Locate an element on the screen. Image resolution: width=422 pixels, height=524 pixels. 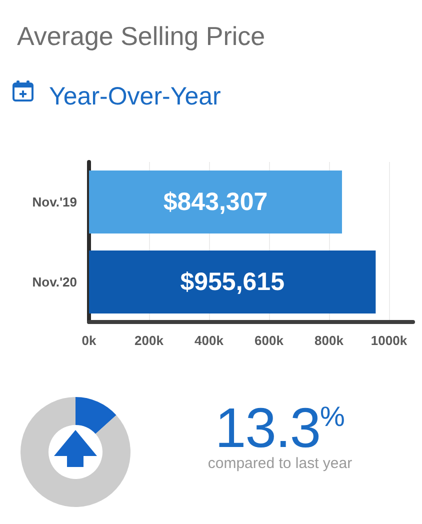
y-tick-label: Nov.'19 is located at coordinates (54, 202).